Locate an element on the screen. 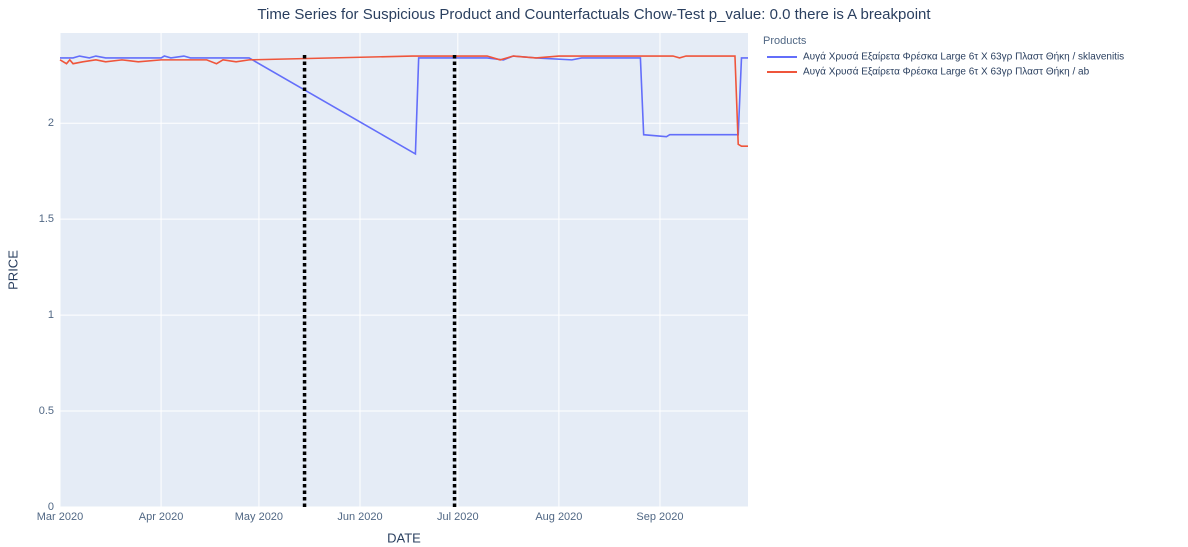 Image resolution: width=1188 pixels, height=547 pixels. x-tick-label: Apr 2020 is located at coordinates (161, 517).